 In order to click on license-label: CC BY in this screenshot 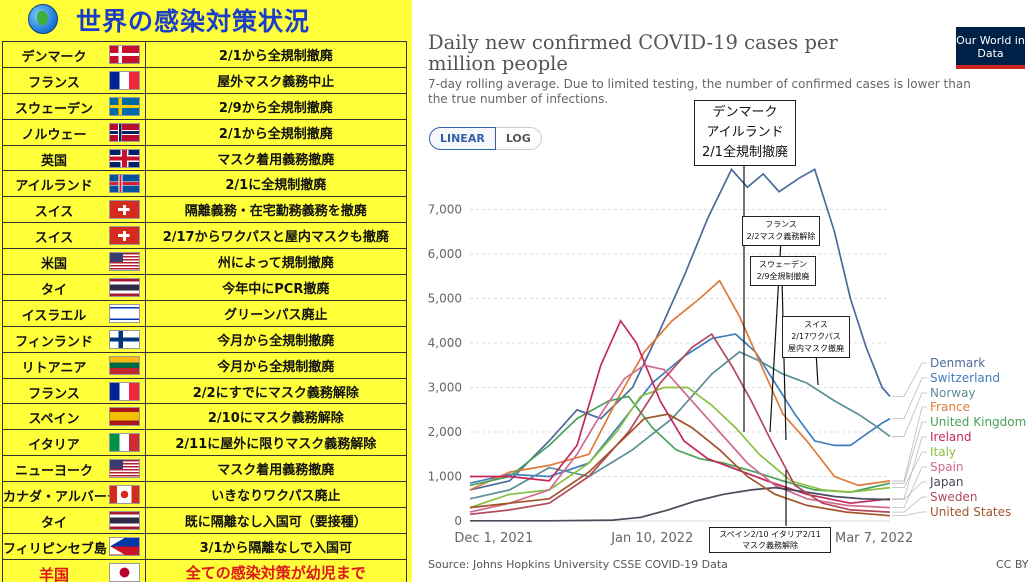, I will do `click(1012, 564)`.